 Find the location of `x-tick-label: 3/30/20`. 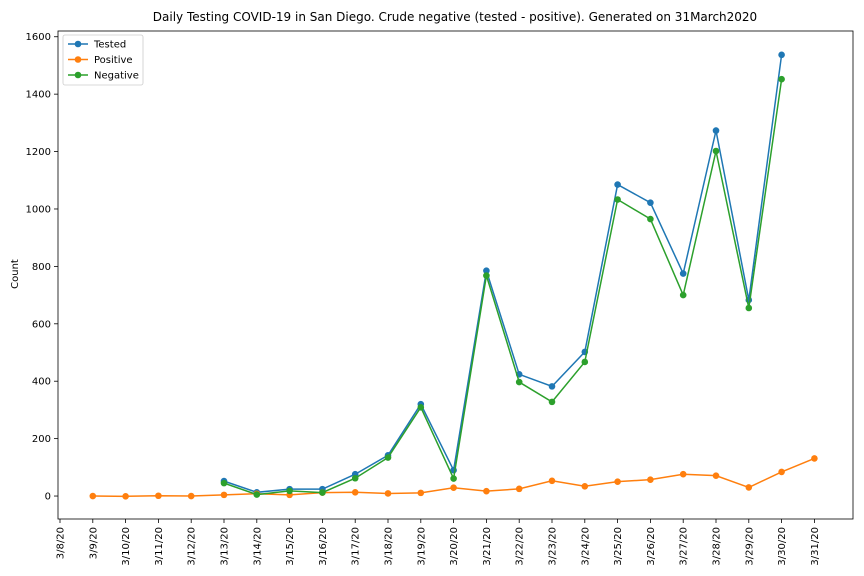

x-tick-label: 3/30/20 is located at coordinates (782, 546).